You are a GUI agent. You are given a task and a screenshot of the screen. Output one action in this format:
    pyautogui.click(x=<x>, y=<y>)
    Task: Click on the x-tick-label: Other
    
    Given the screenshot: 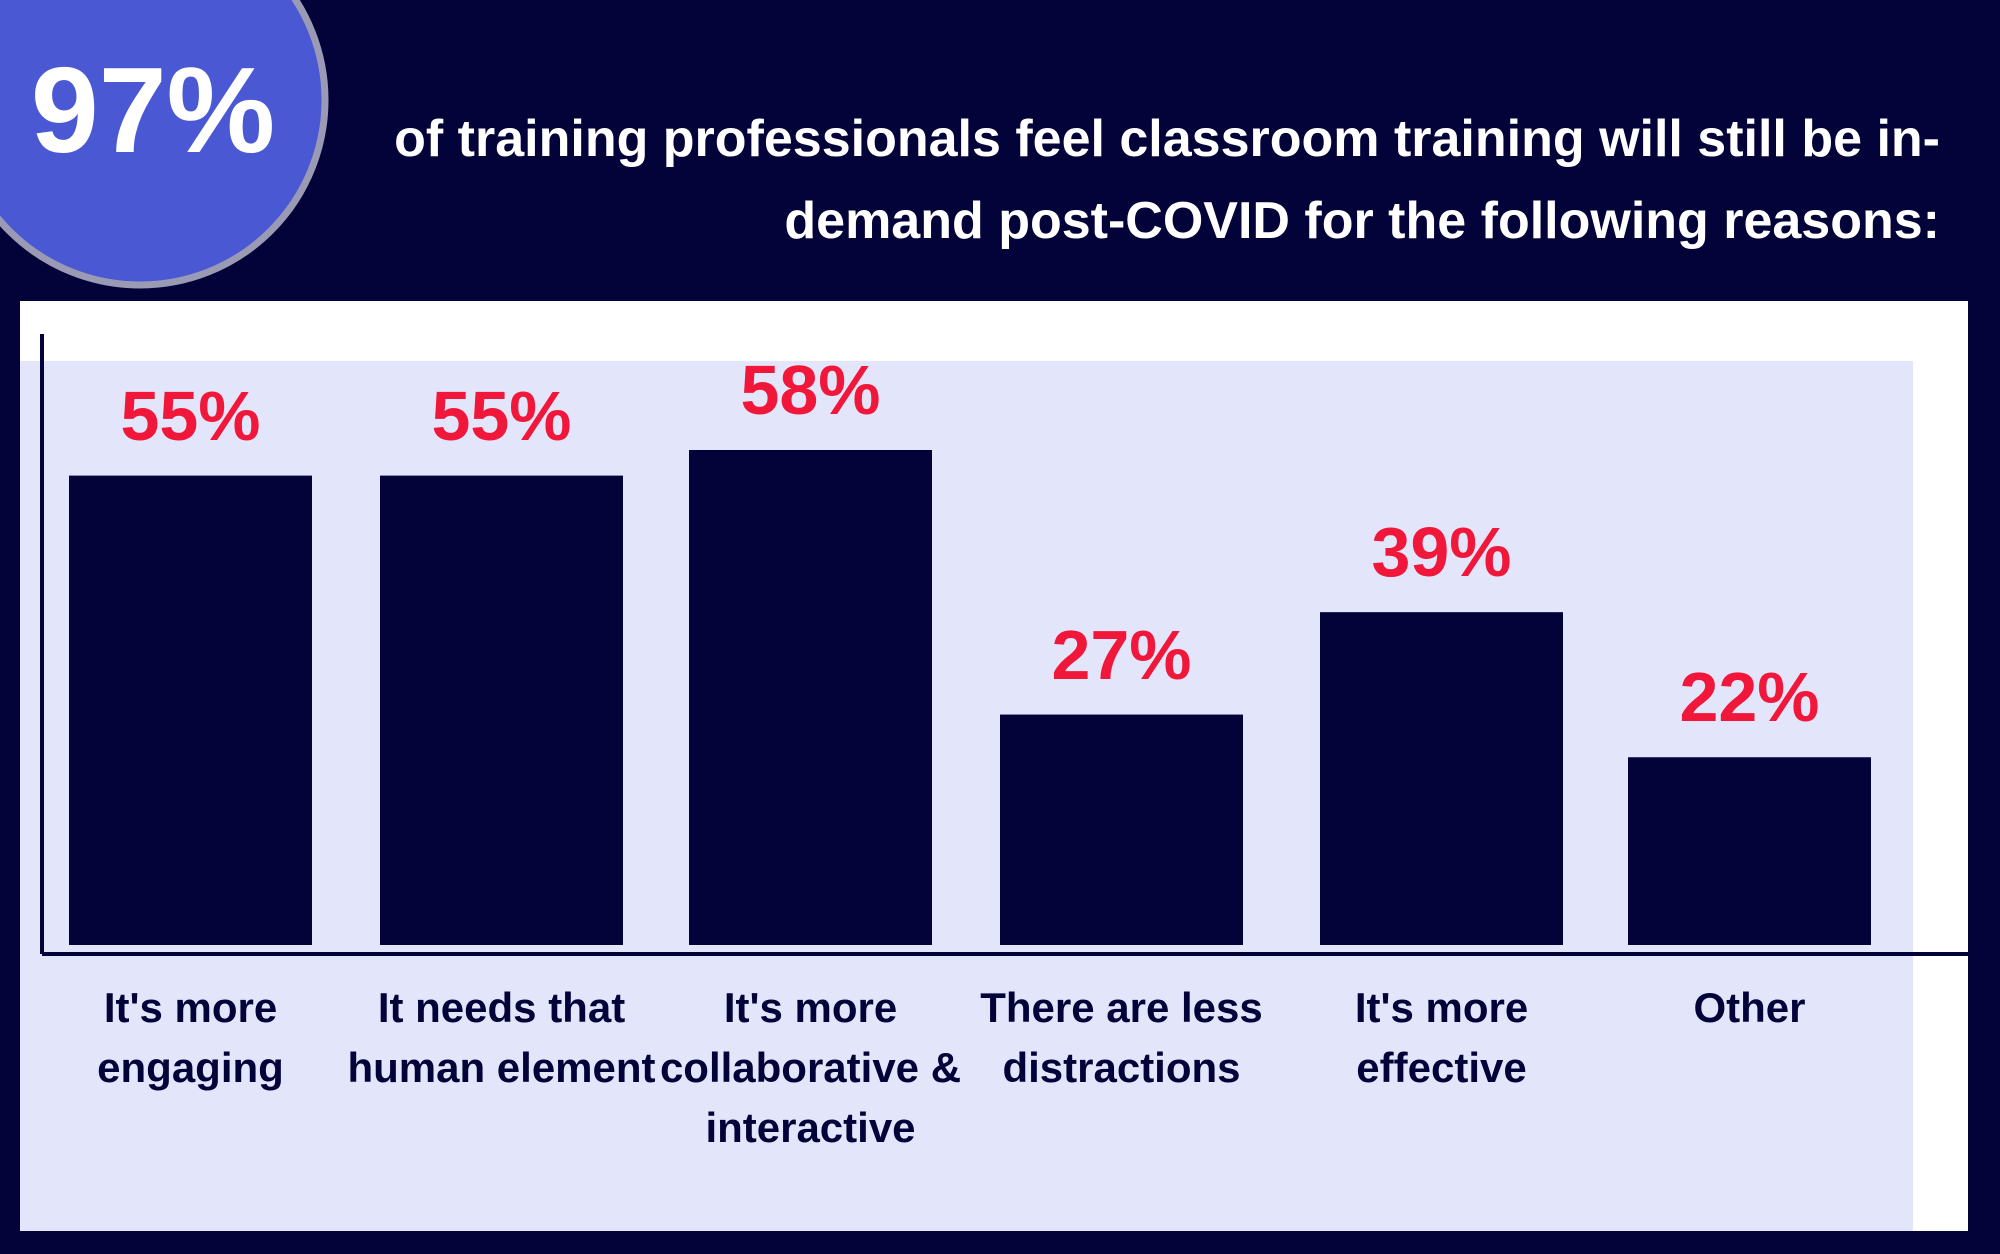 What is the action you would take?
    pyautogui.click(x=1749, y=1007)
    